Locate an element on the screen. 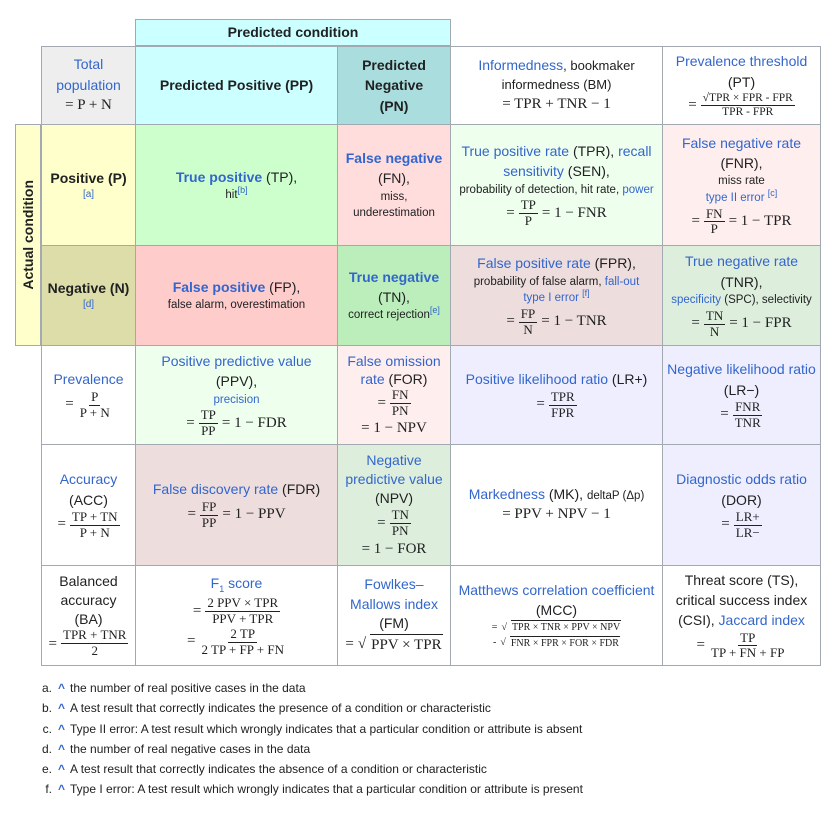 This screenshot has width=831, height=813. total-population-cell: Total population = P + N is located at coordinates (88, 85).